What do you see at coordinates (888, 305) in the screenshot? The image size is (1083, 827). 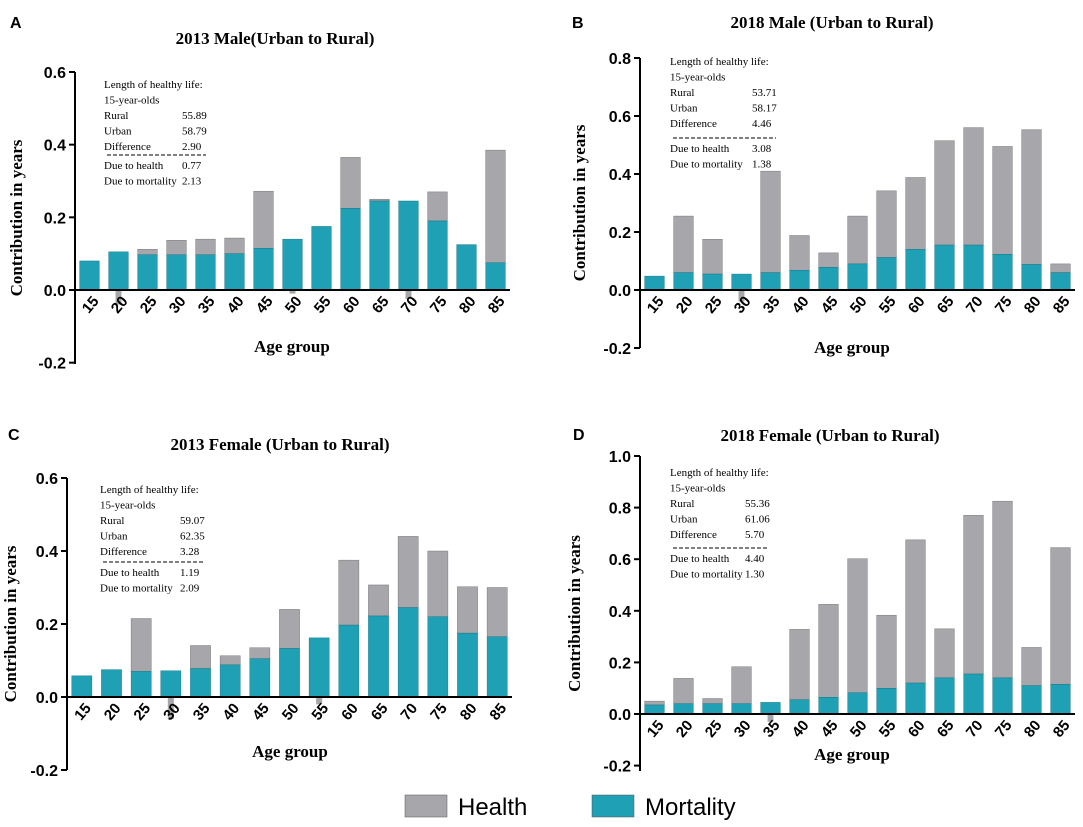 I see `x-tick-label: 55` at bounding box center [888, 305].